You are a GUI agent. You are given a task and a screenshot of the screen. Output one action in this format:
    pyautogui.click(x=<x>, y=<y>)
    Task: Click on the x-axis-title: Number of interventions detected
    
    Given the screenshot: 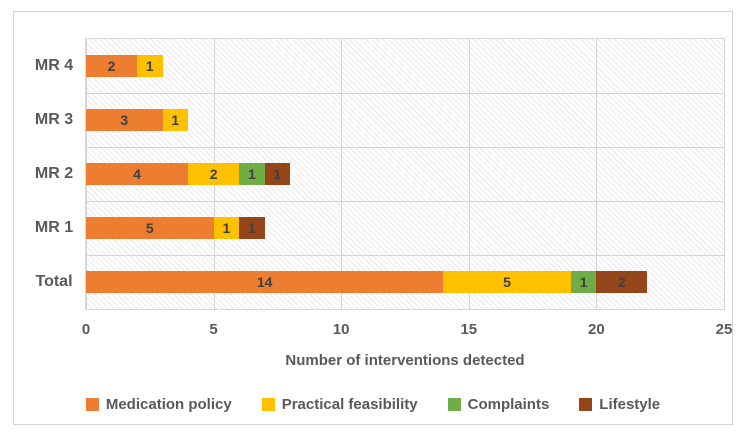 What is the action you would take?
    pyautogui.click(x=405, y=360)
    